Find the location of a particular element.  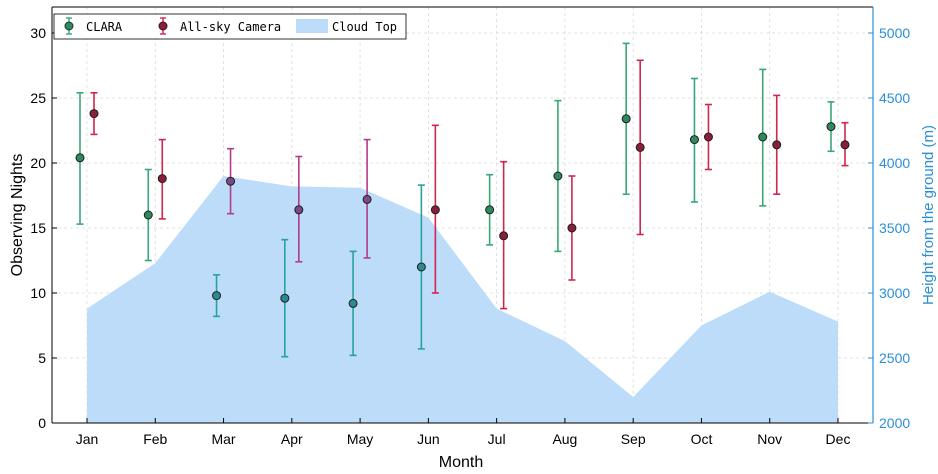

y-tick-label: 10 is located at coordinates (38, 293).